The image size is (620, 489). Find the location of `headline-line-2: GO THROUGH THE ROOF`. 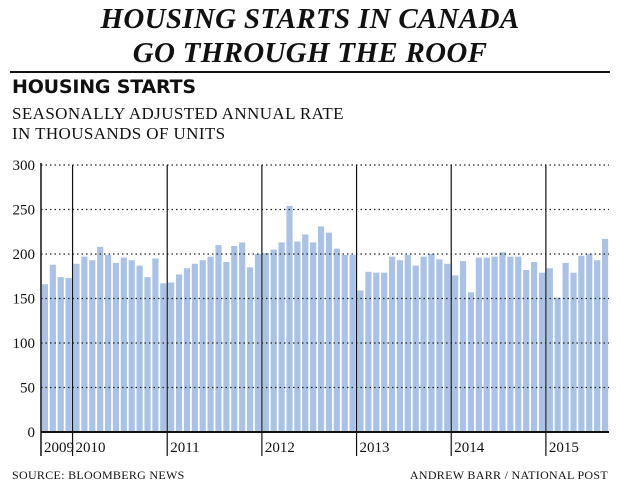

headline-line-2: GO THROUGH THE ROOF is located at coordinates (310, 53).